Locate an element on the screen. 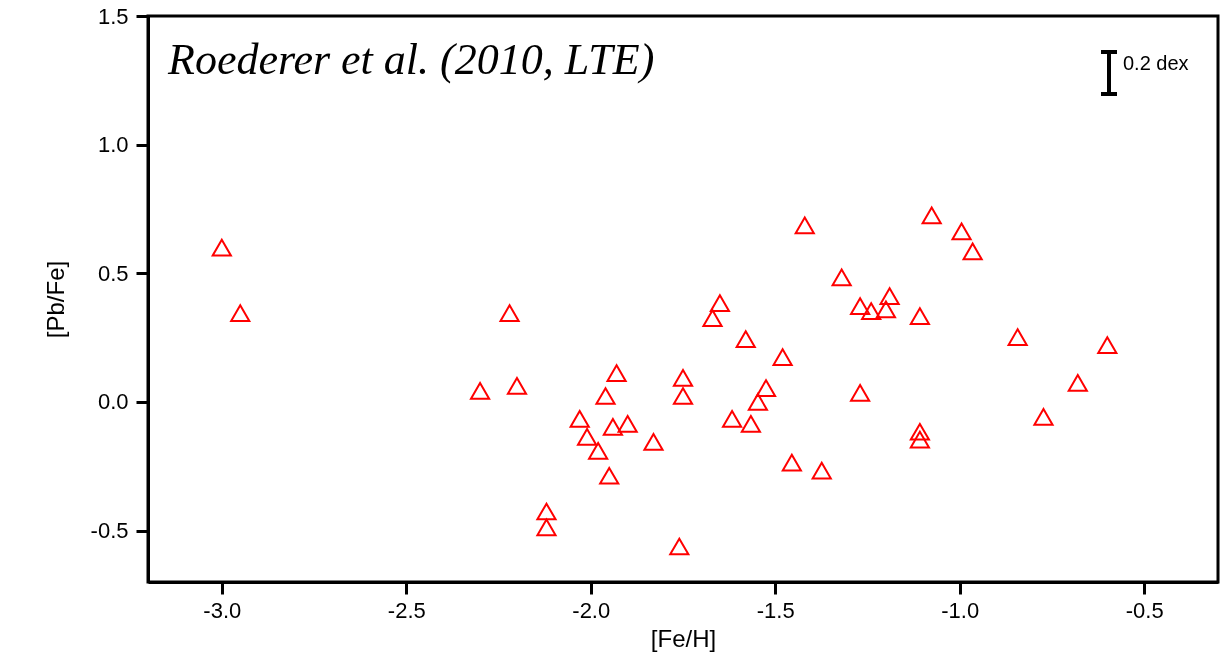  x-tick-label: -3.0 is located at coordinates (222, 610).